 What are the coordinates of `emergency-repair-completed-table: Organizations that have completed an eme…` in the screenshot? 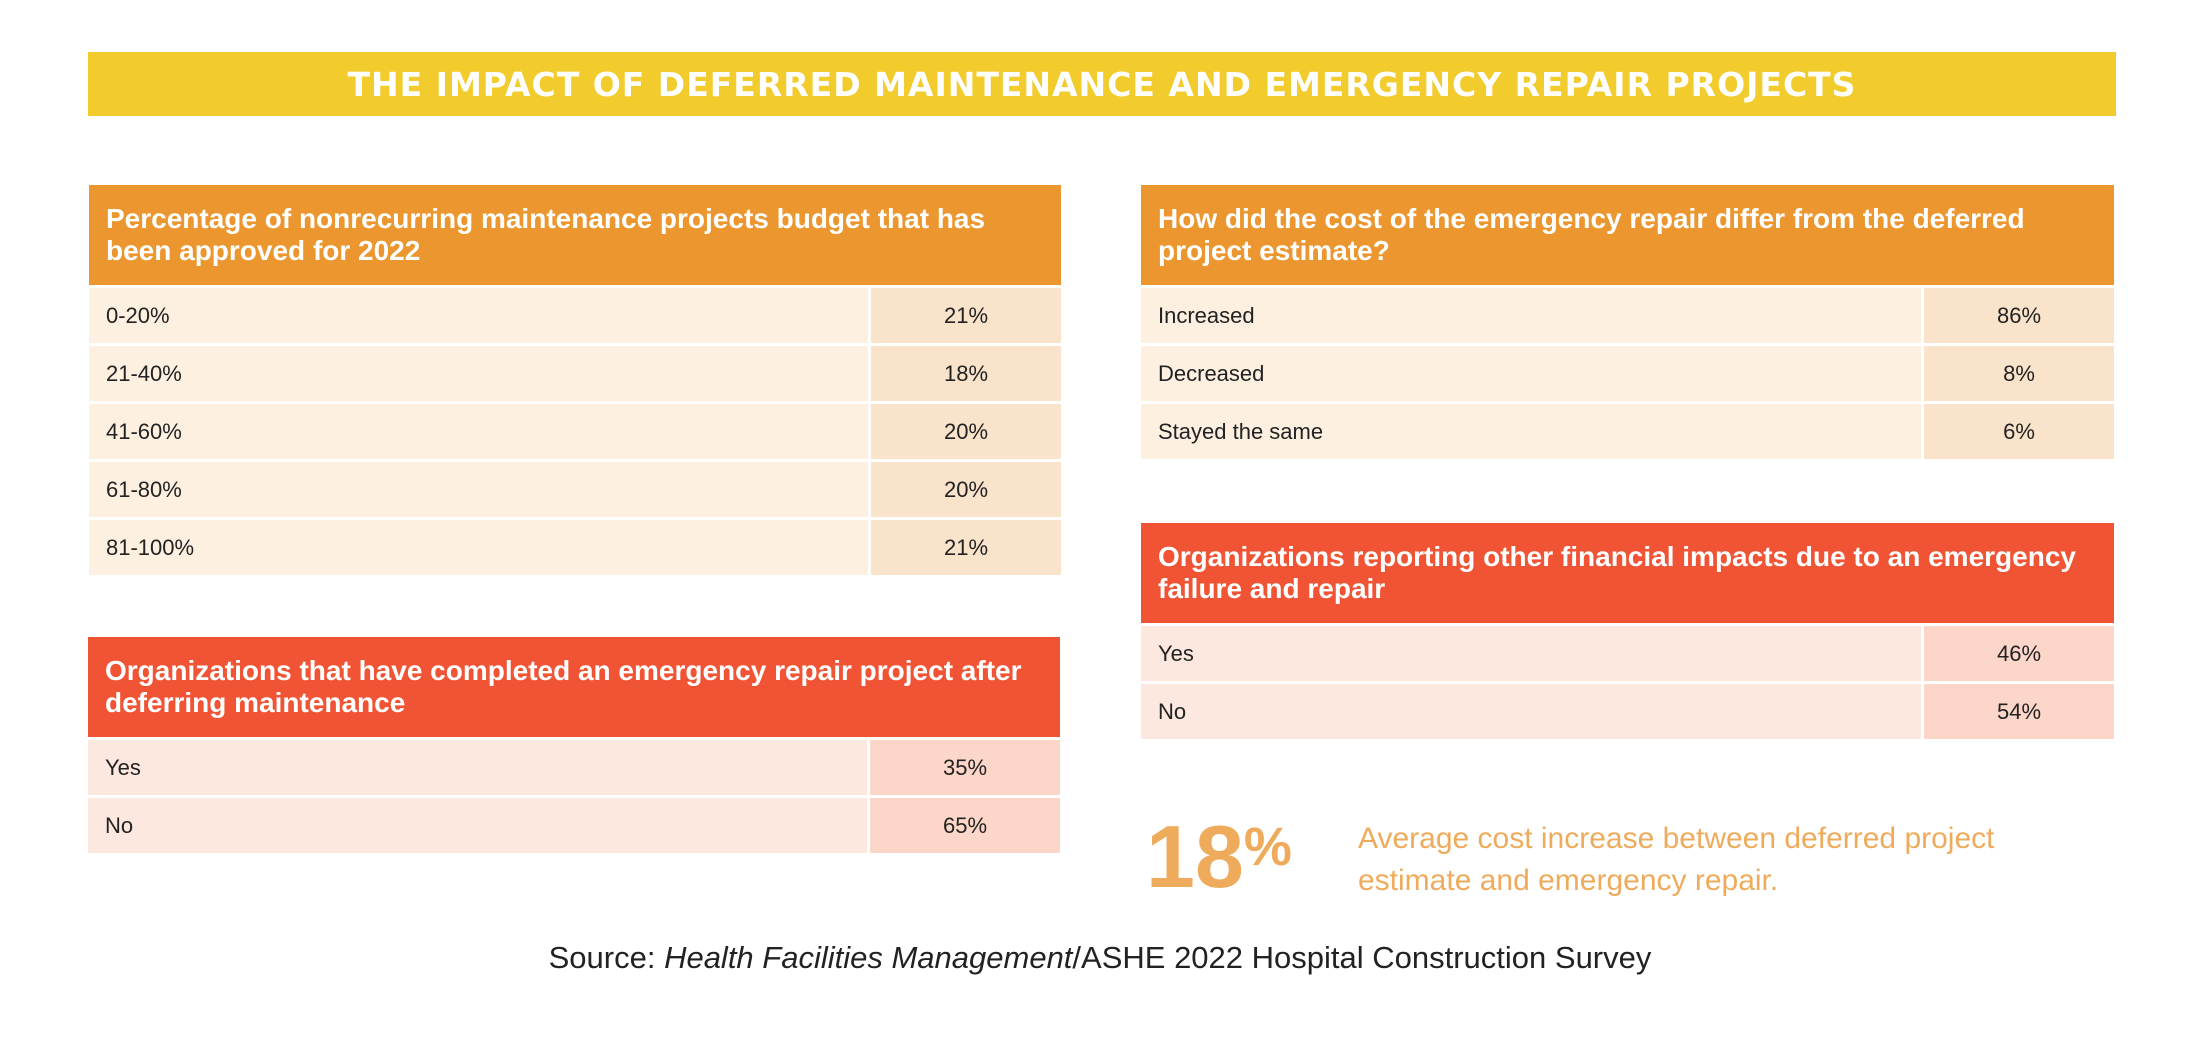 It's located at (574, 745).